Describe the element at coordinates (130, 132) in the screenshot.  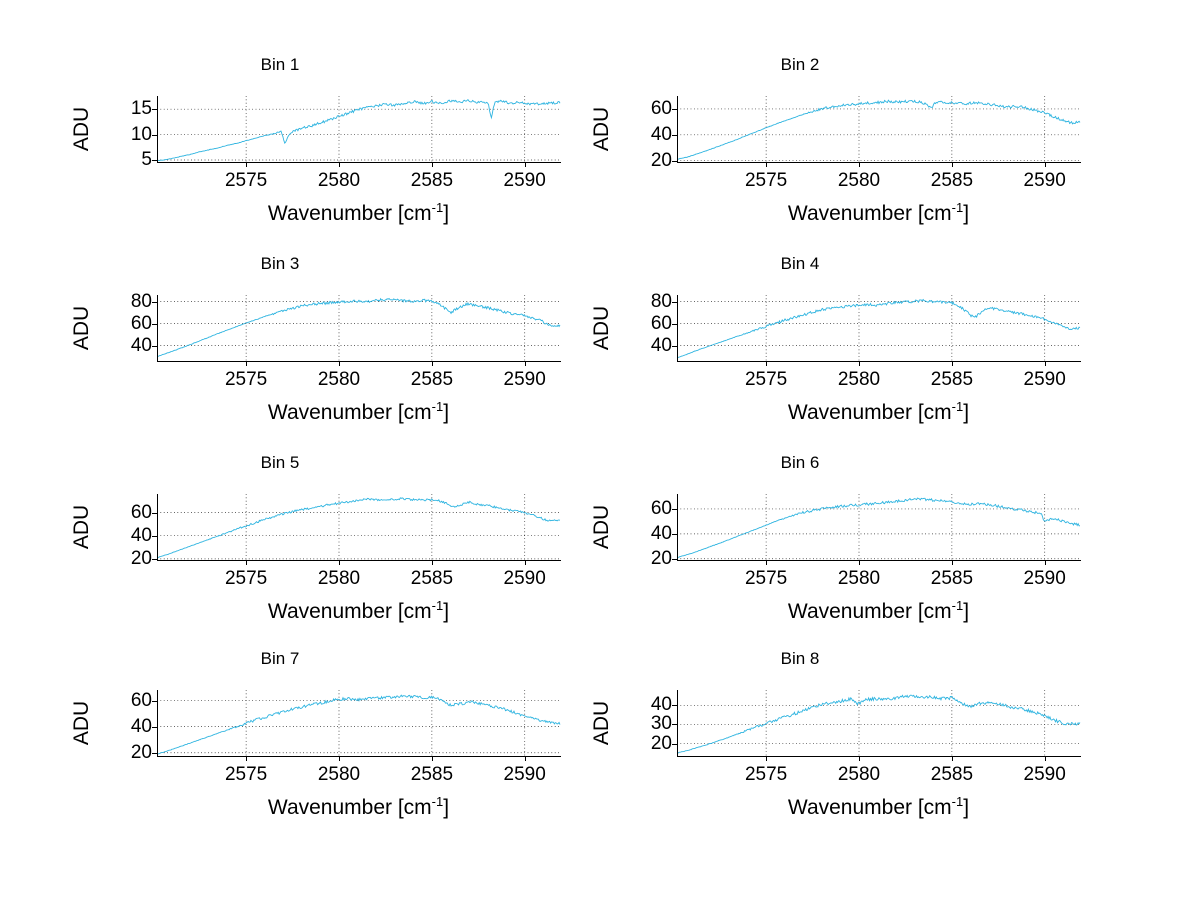
I see `y-tick-labels: 5 10 15` at that location.